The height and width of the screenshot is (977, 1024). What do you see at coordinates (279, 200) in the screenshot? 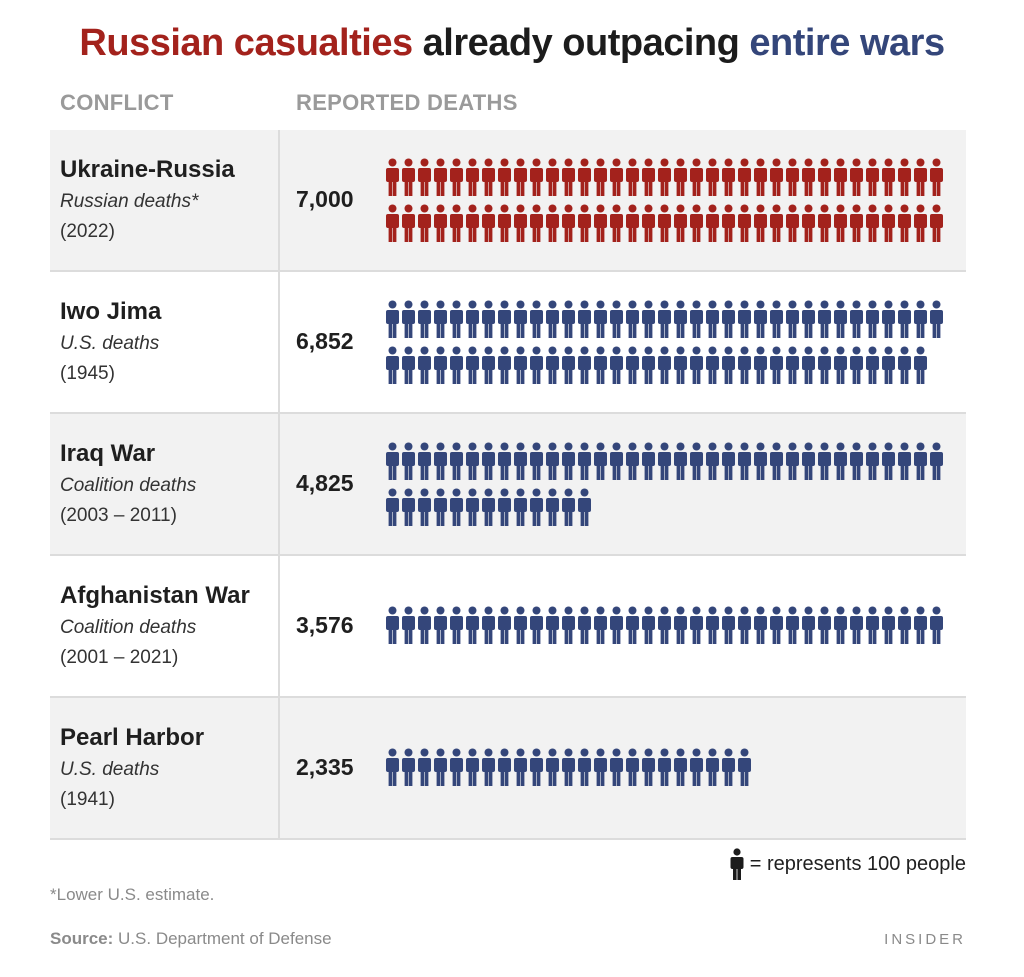
I see `column-divider` at bounding box center [279, 200].